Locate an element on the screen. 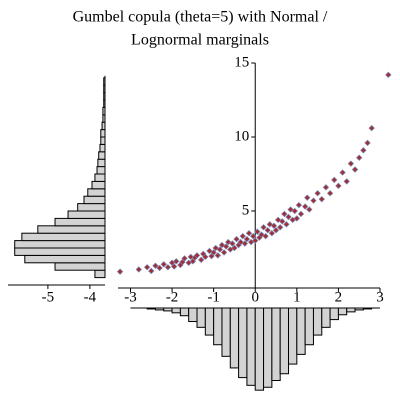 The width and height of the screenshot is (400, 400). y-tick-label: 5 is located at coordinates (246, 210).